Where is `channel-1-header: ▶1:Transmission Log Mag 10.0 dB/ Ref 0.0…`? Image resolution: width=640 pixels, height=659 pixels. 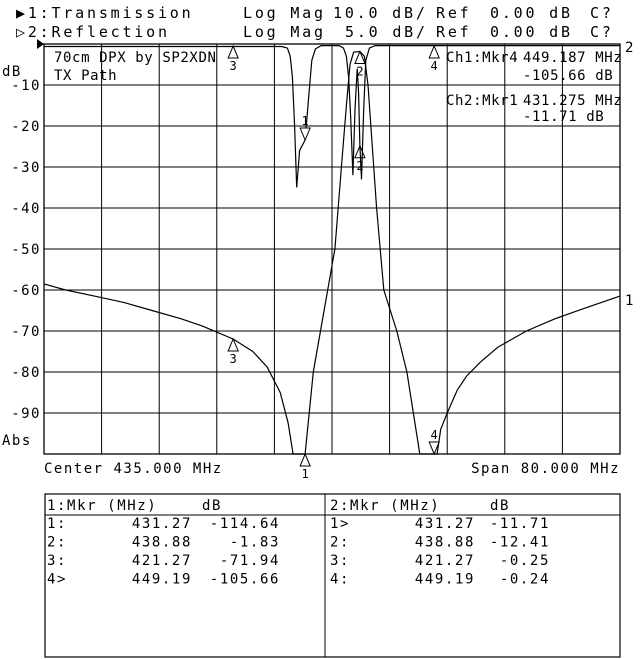 channel-1-header: ▶1:Transmission Log Mag 10.0 dB/ Ref 0.0… is located at coordinates (315, 13).